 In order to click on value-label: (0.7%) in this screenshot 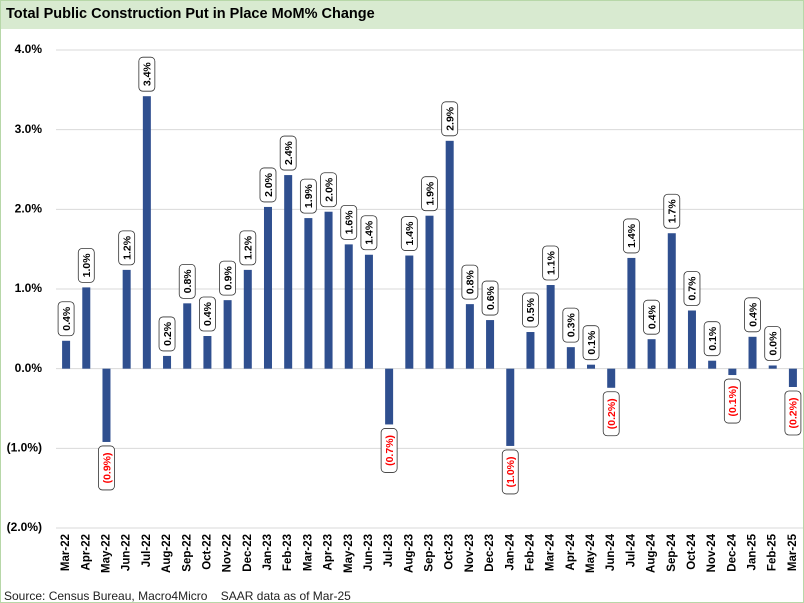, I will do `click(389, 450)`.